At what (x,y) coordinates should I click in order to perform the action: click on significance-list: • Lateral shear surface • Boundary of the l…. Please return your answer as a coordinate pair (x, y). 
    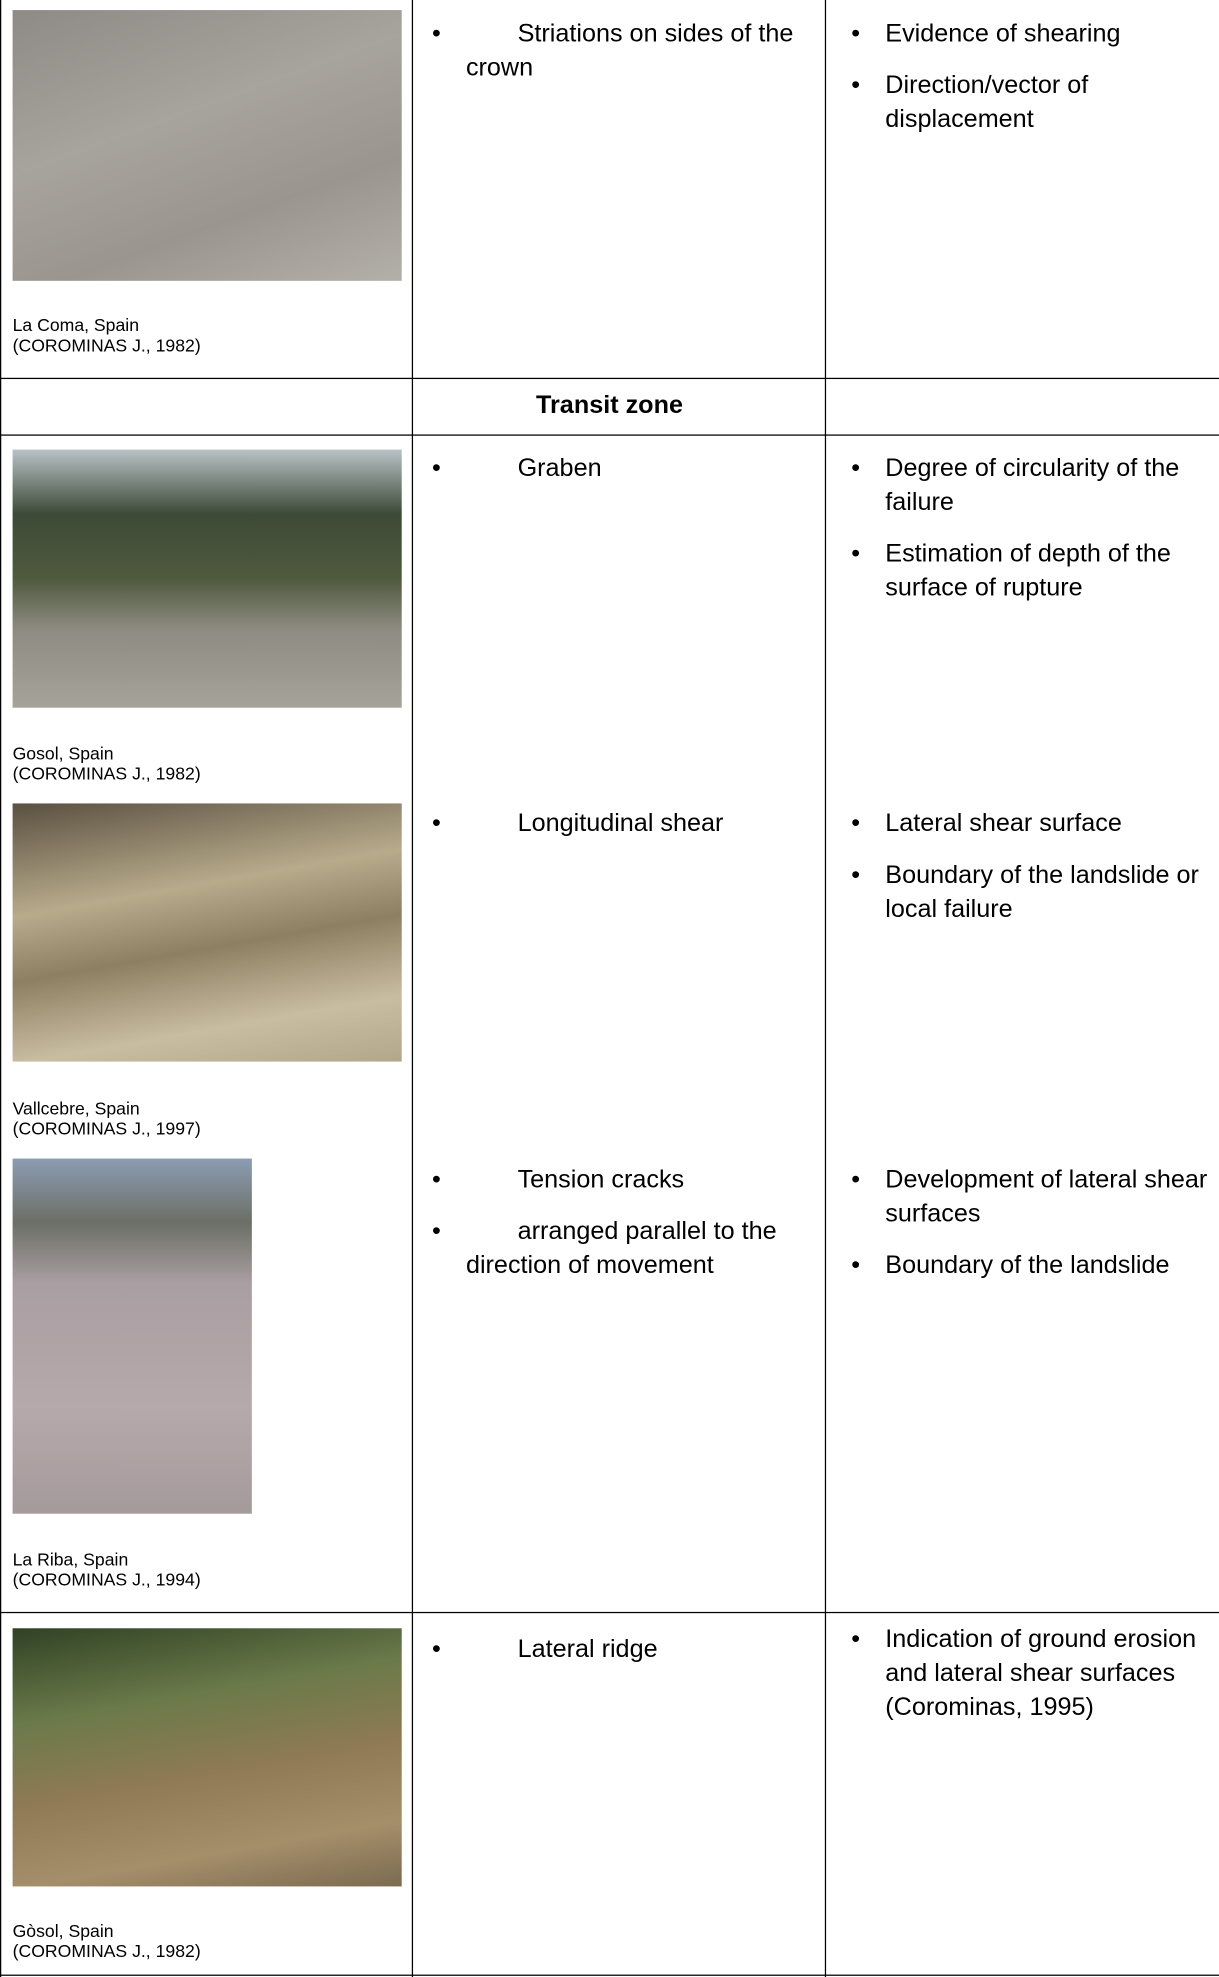
    Looking at the image, I should click on (1033, 875).